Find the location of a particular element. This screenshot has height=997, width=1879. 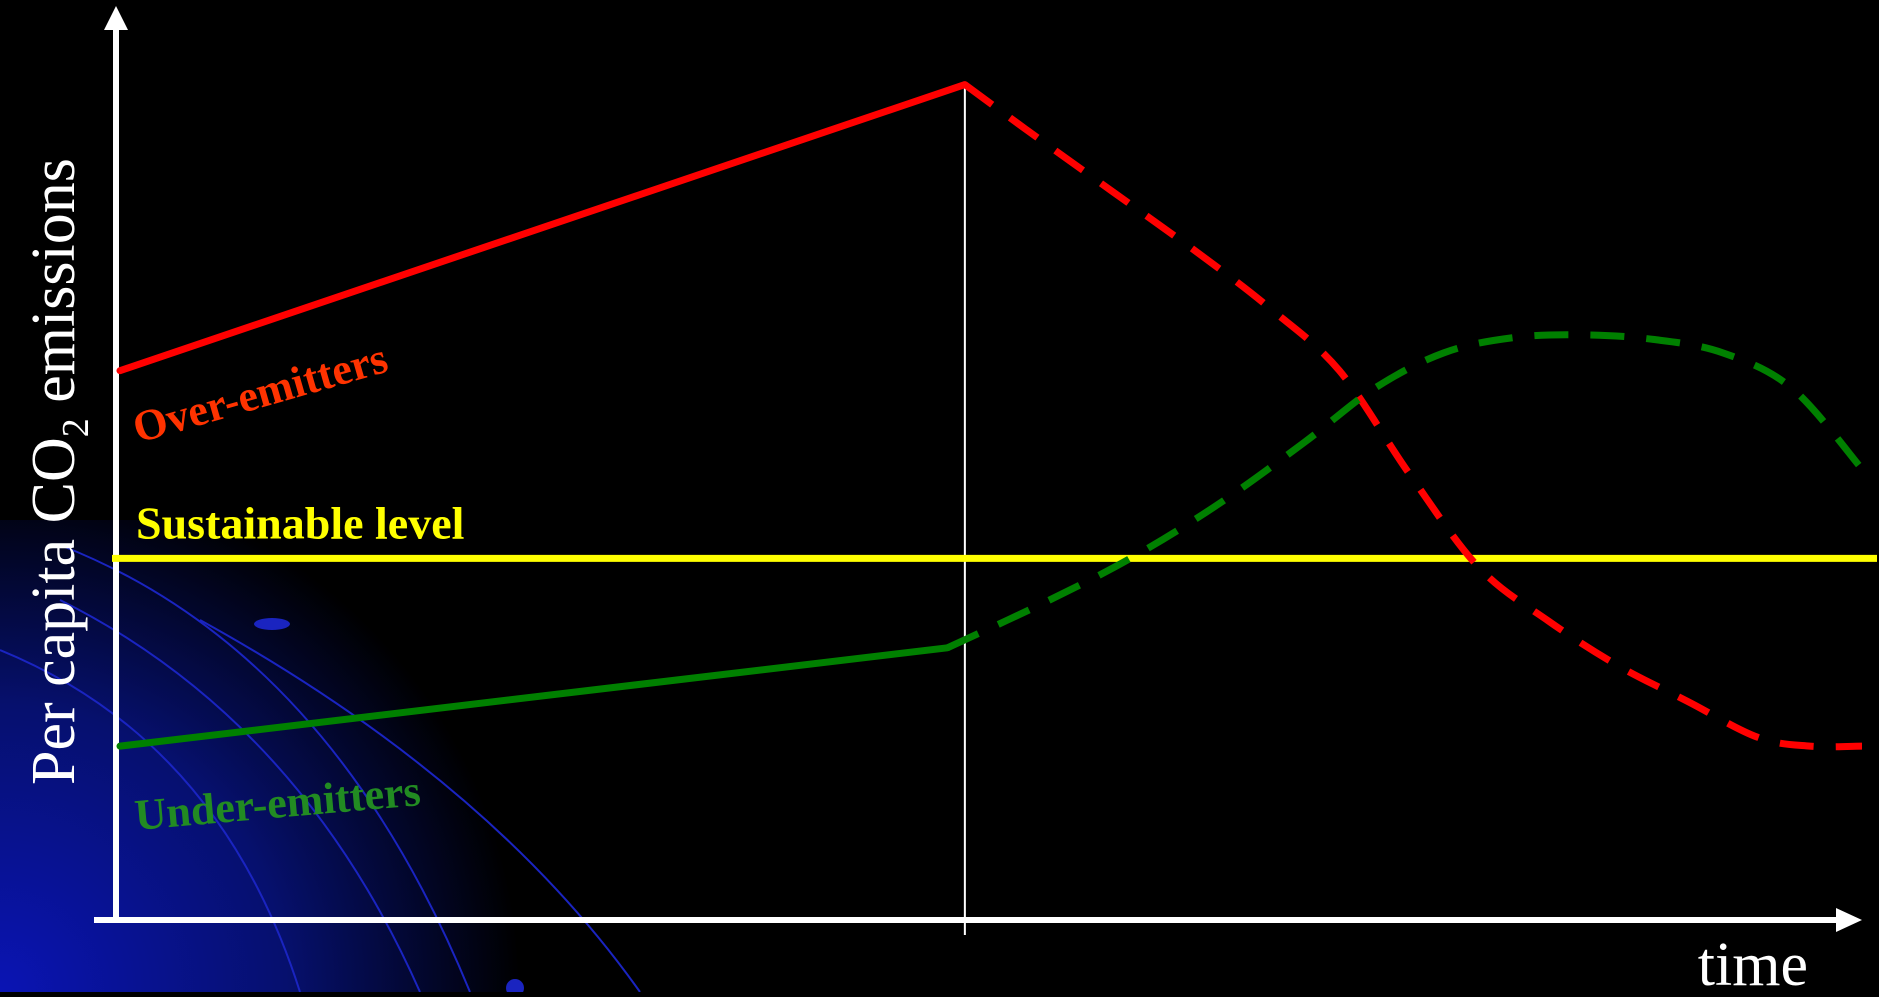

x-axis-arrow is located at coordinates (1849, 920).